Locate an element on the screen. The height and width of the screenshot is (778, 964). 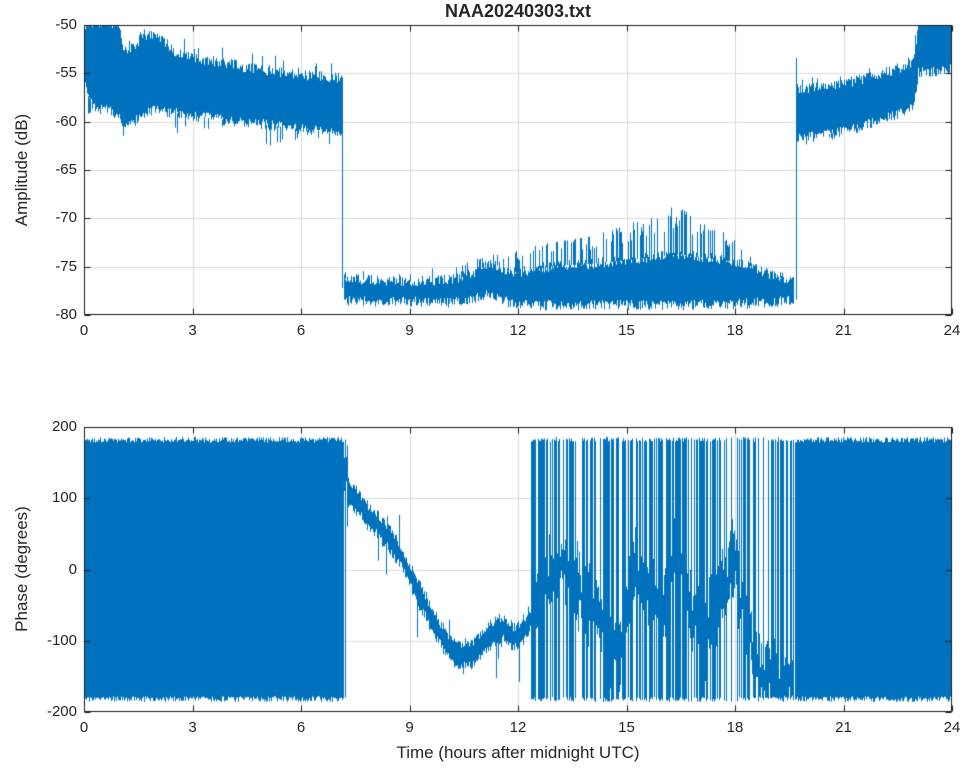
amplitude-y-tick-label: -60 is located at coordinates (66, 121).